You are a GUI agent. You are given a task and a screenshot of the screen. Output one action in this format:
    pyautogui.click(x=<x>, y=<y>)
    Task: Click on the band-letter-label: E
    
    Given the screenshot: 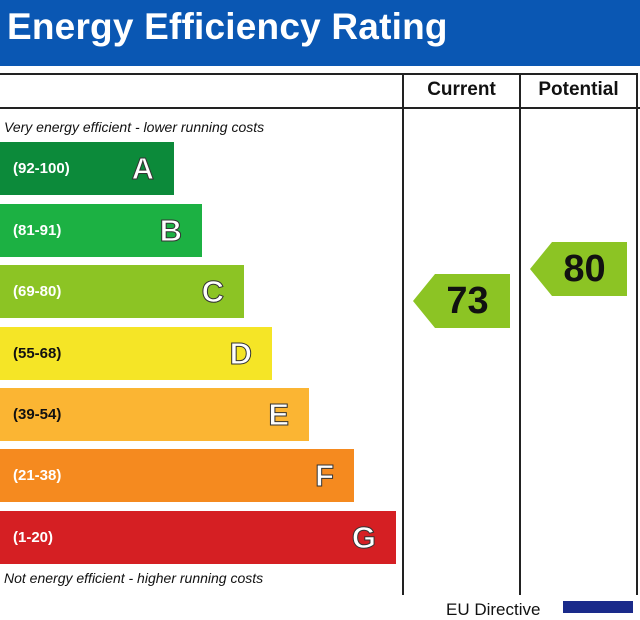 What is the action you would take?
    pyautogui.click(x=279, y=415)
    